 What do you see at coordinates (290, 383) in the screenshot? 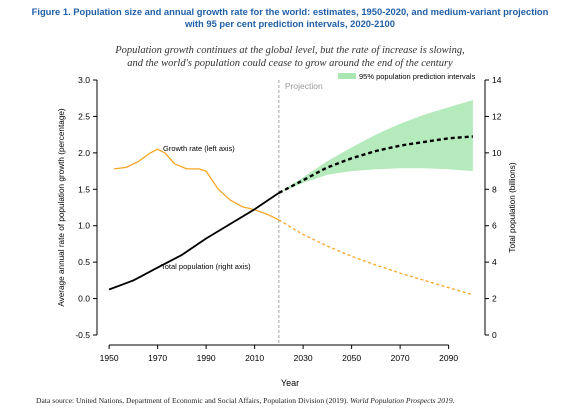
I see `x-axis-title: Year` at bounding box center [290, 383].